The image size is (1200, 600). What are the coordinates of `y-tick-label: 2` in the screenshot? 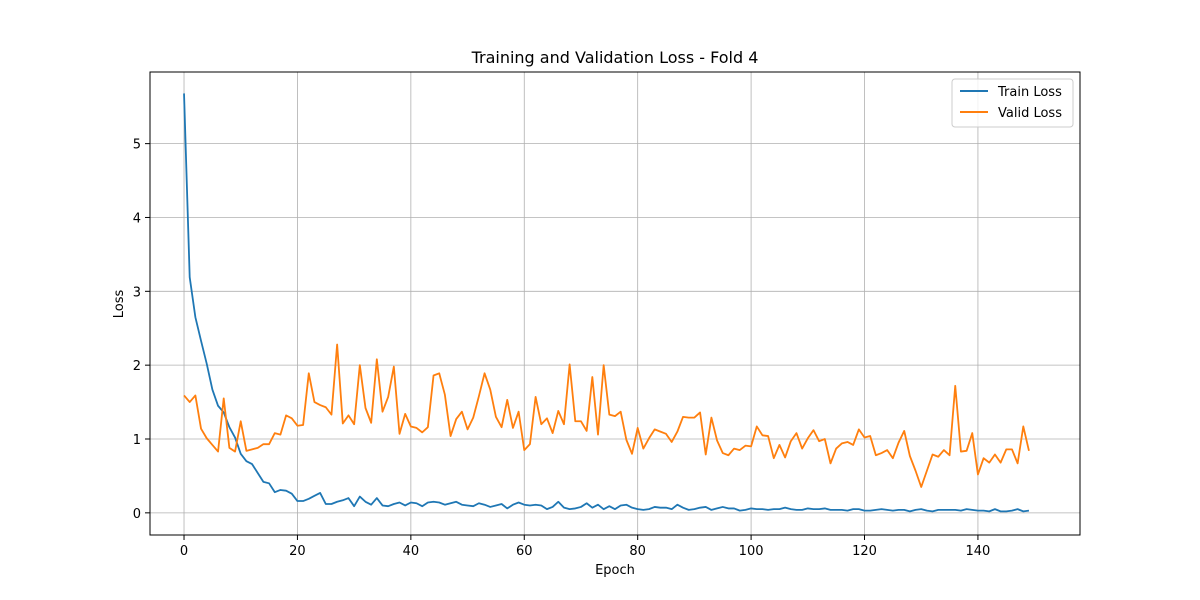 It's located at (137, 366).